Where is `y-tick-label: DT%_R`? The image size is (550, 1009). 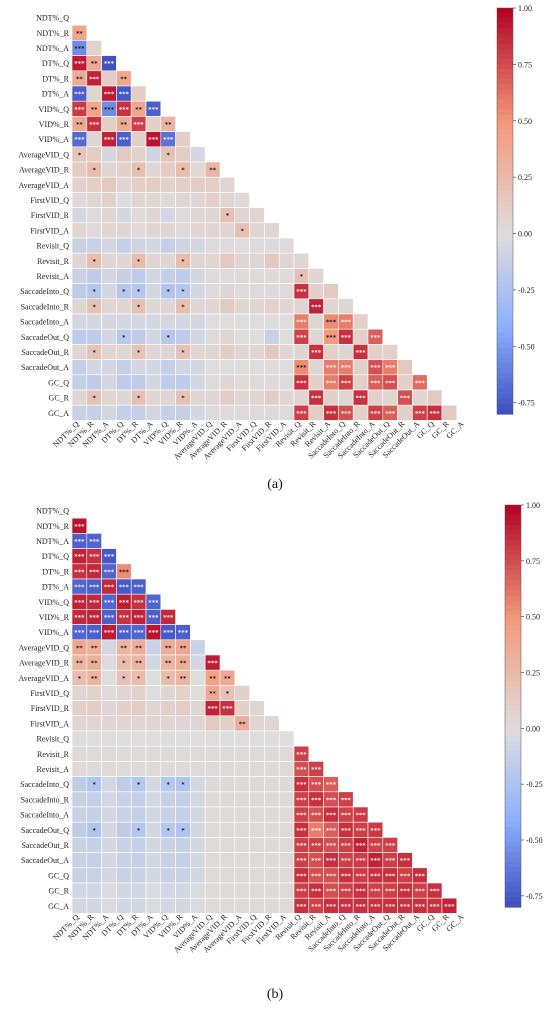
y-tick-label: DT%_R is located at coordinates (55, 571).